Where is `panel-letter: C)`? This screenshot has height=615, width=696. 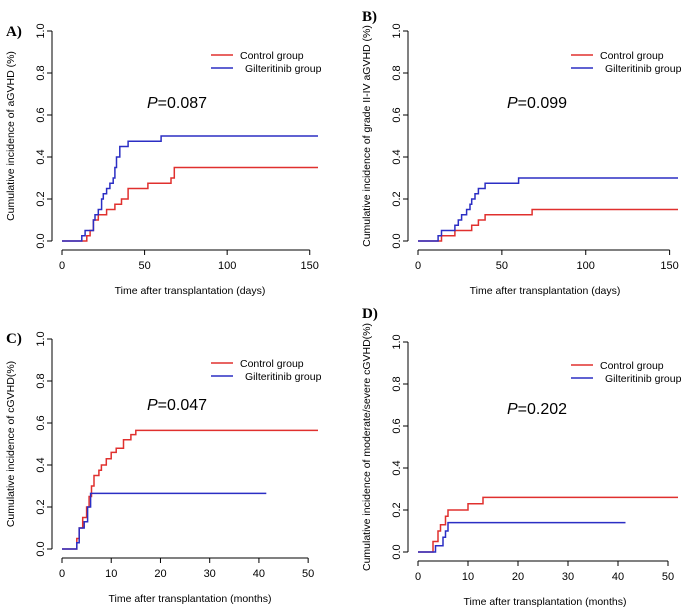 panel-letter: C) is located at coordinates (14, 339).